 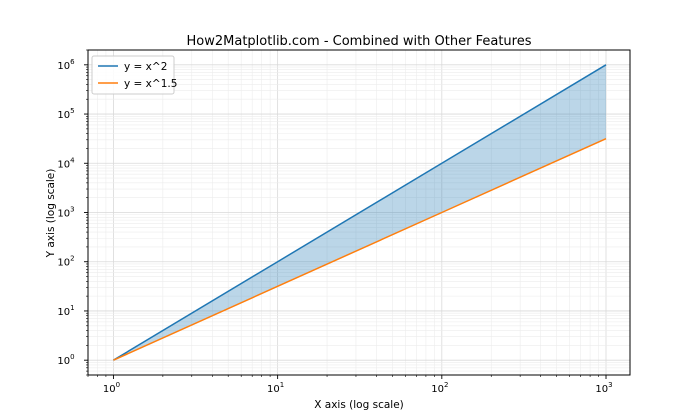 I want to click on x-tick-label: 10¹, so click(x=275, y=388).